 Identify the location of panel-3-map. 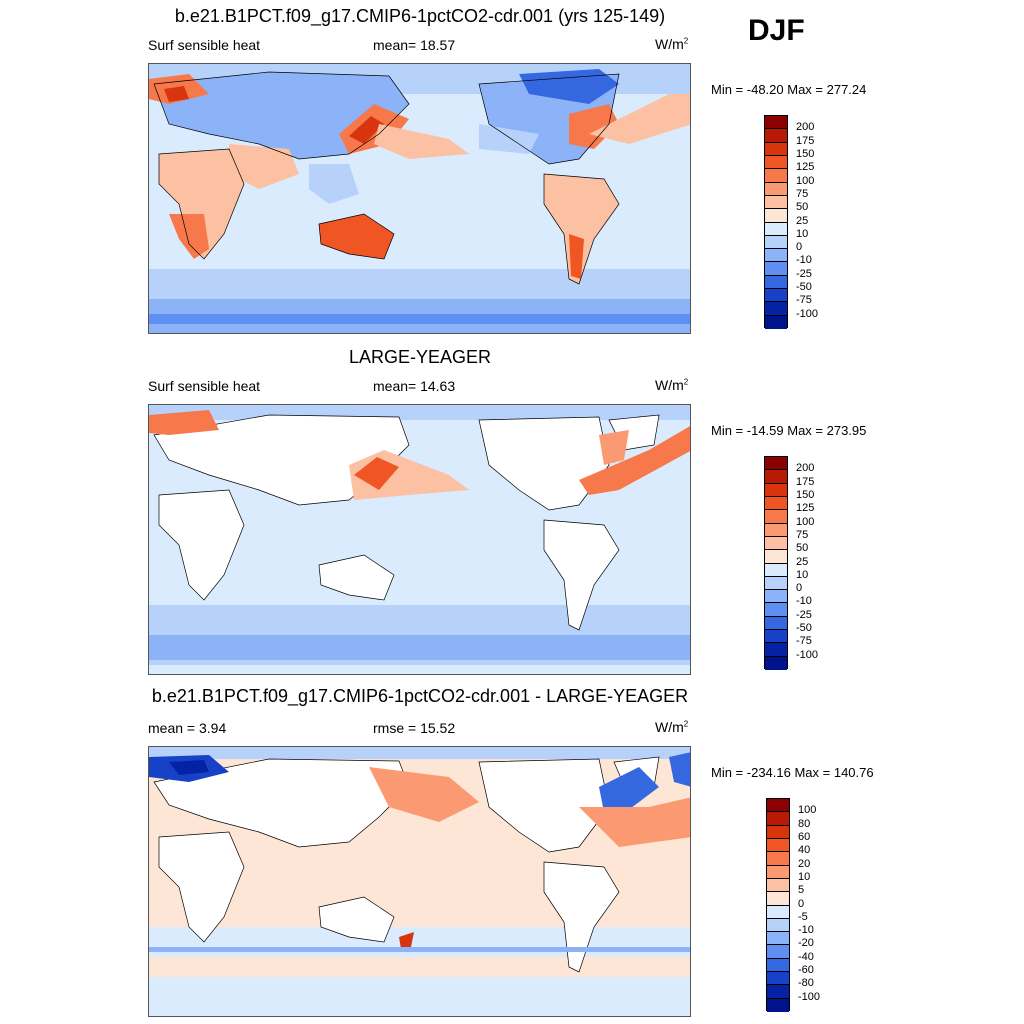
(419, 881).